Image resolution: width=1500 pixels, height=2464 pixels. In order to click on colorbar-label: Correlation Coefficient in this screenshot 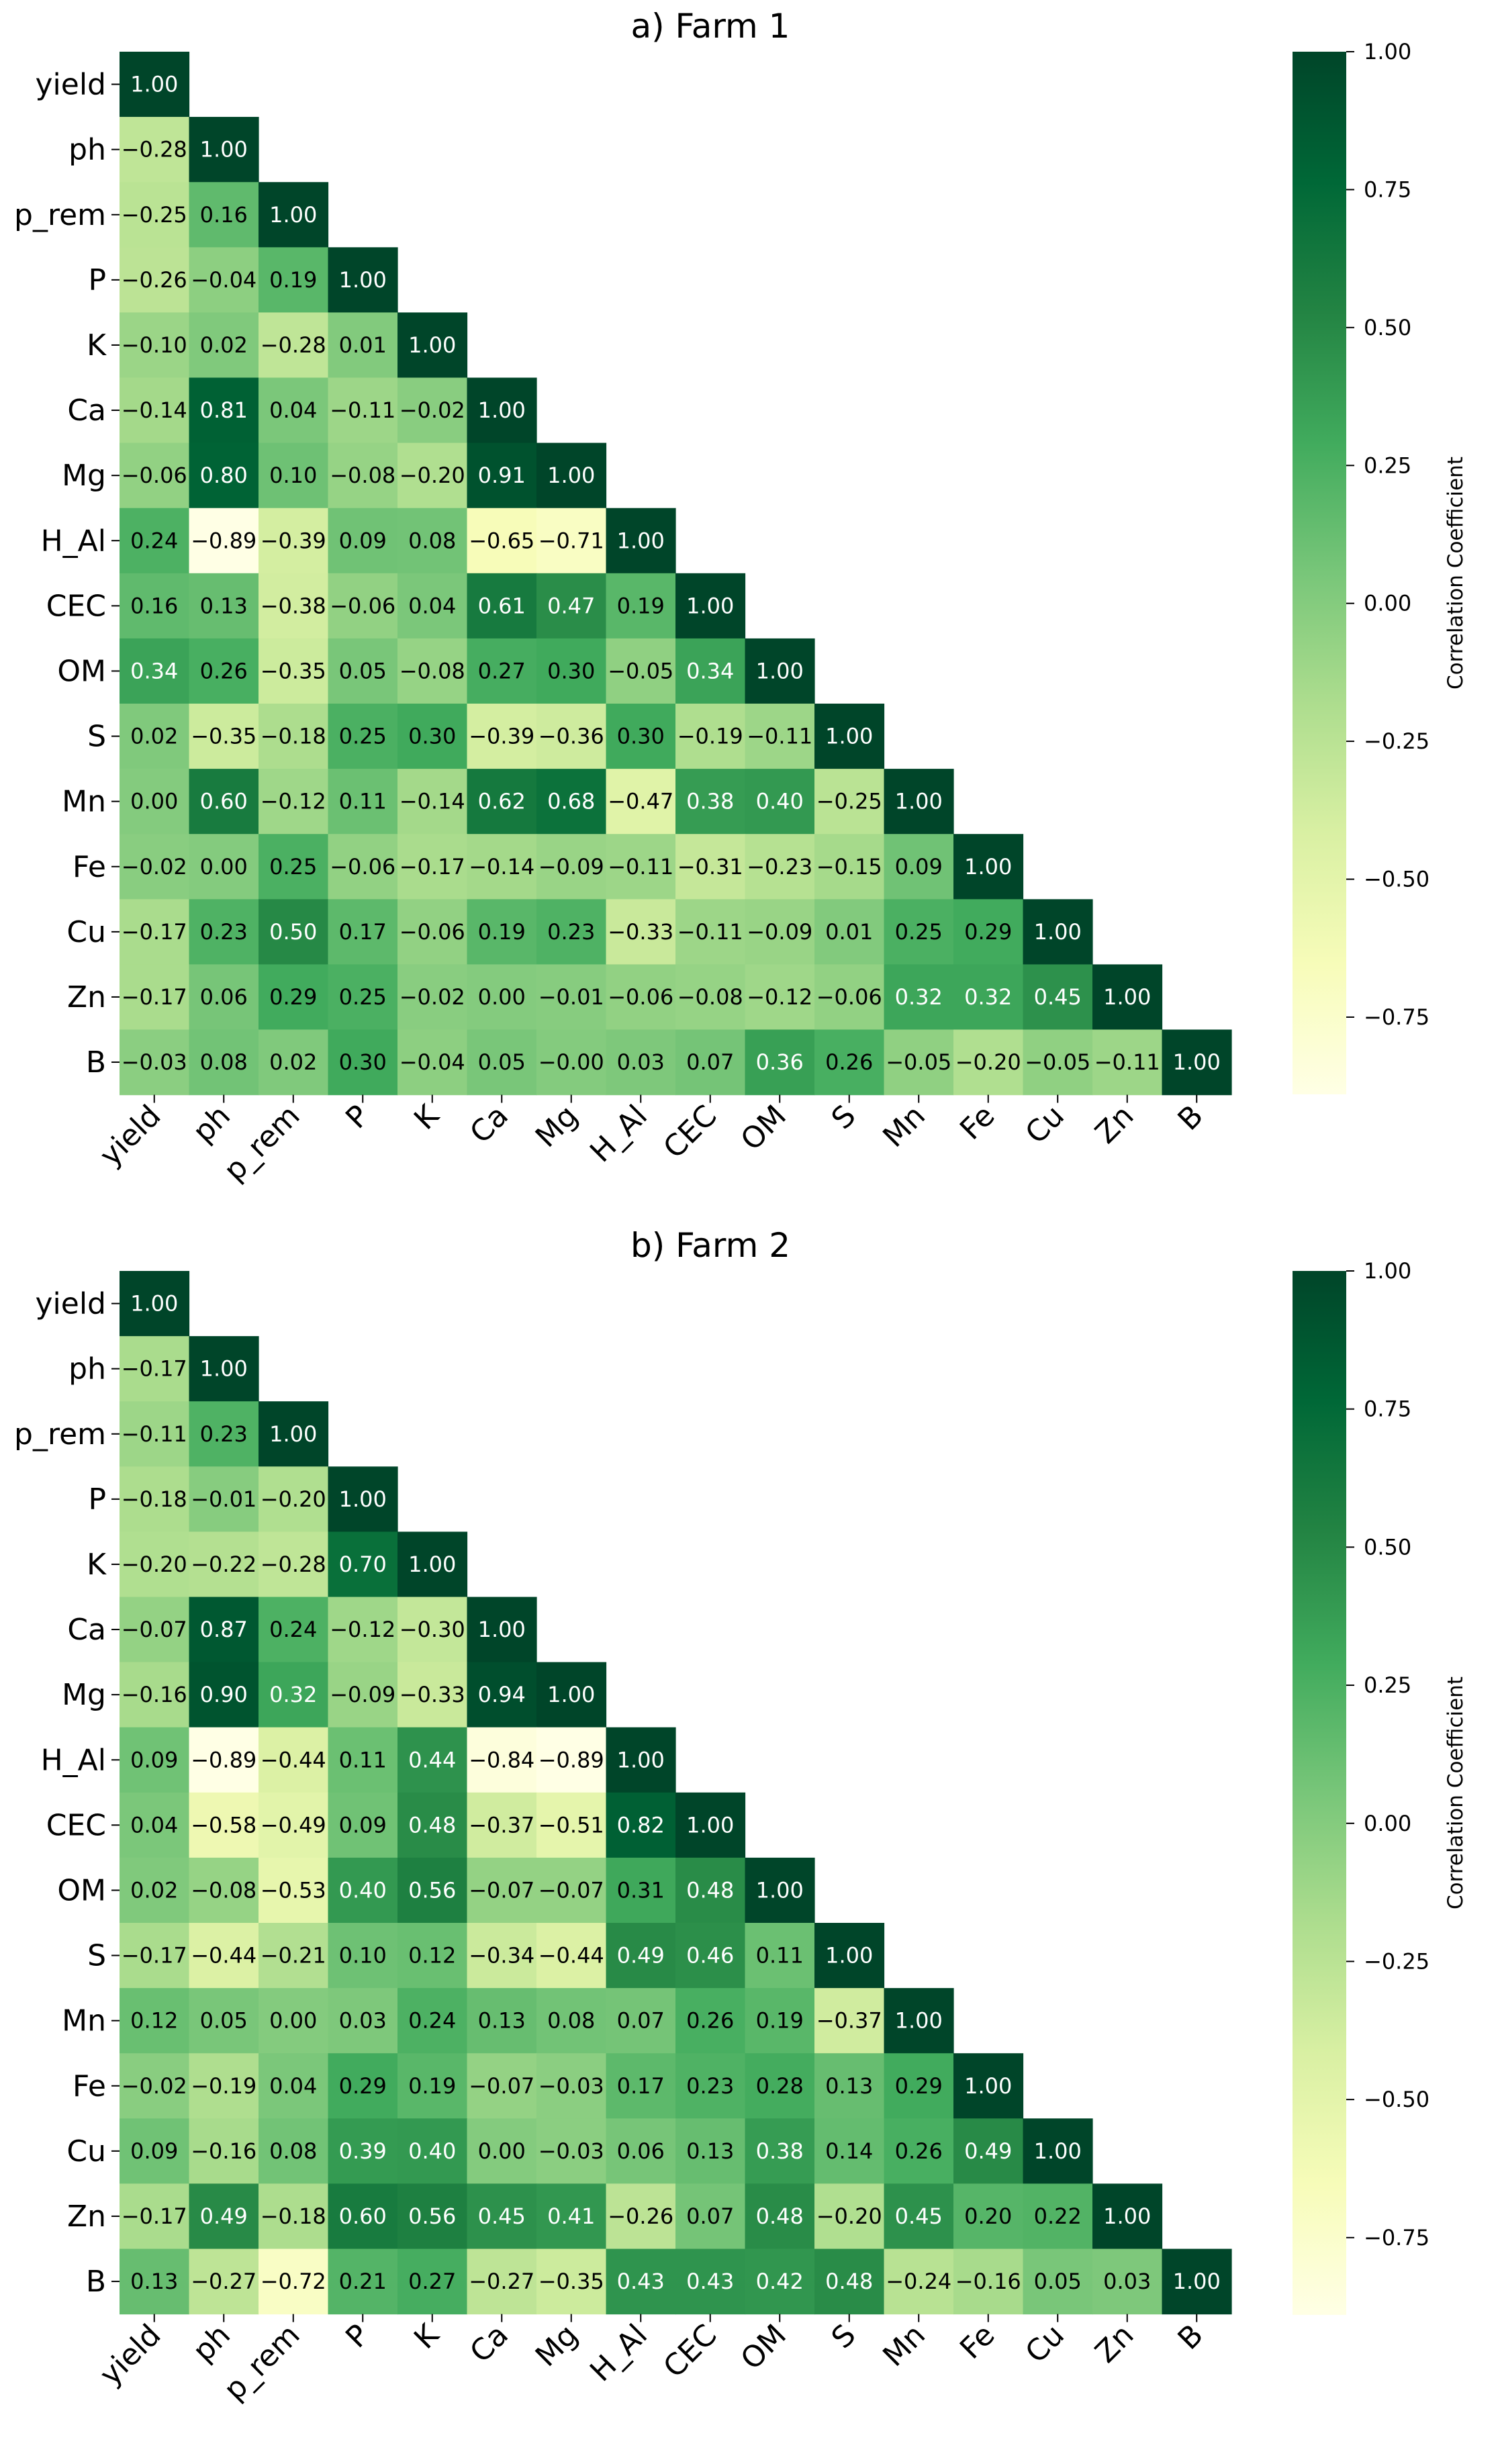, I will do `click(1456, 1792)`.